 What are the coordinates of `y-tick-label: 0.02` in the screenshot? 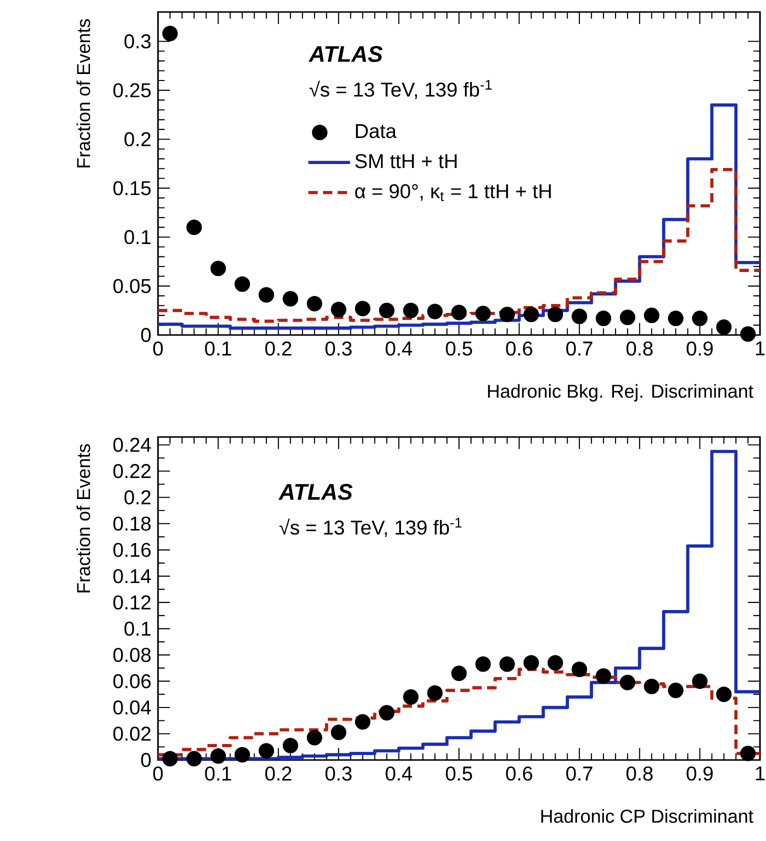 It's located at (132, 733).